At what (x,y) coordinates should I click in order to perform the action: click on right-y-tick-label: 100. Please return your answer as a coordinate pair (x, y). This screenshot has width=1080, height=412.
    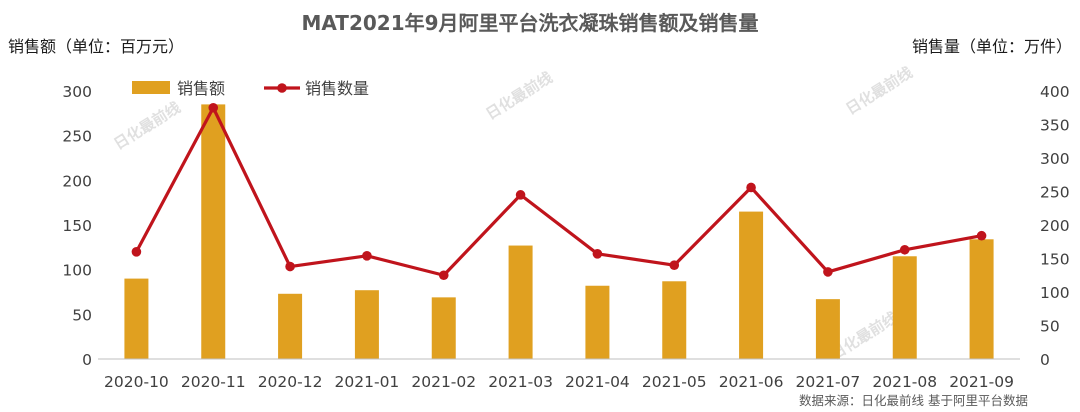
    Looking at the image, I should click on (1055, 293).